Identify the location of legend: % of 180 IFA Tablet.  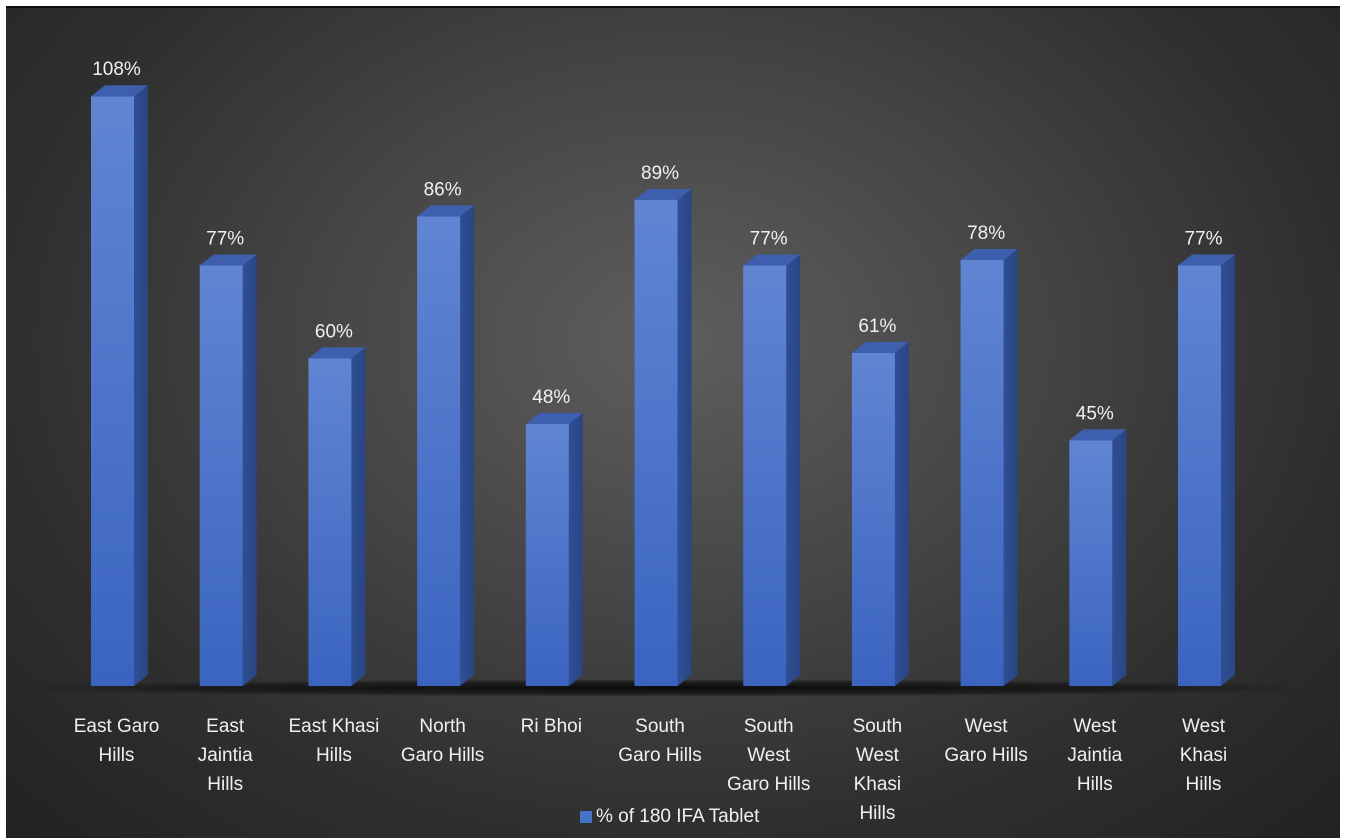
(669, 817).